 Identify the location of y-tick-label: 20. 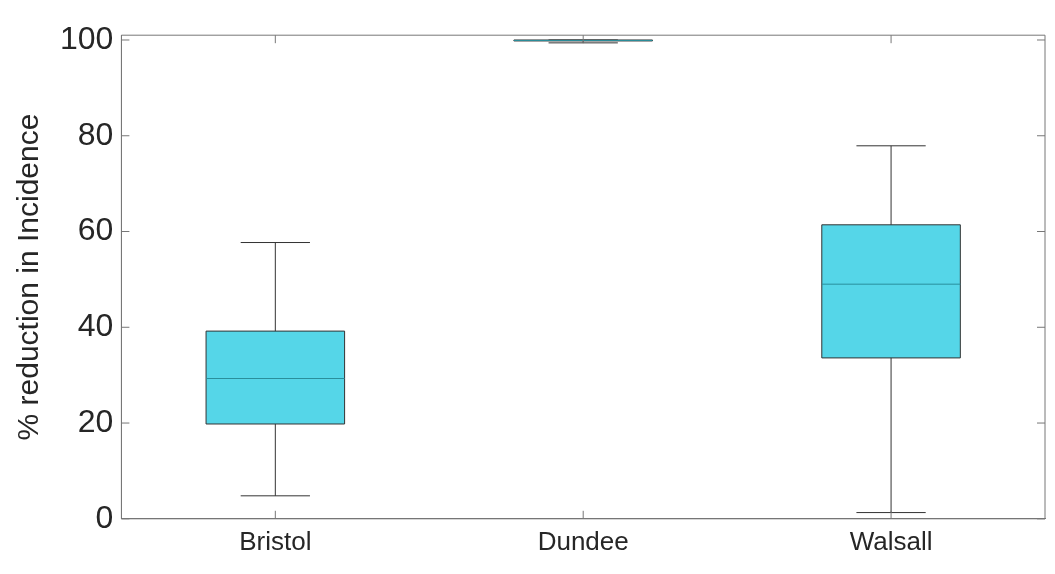
(95, 420).